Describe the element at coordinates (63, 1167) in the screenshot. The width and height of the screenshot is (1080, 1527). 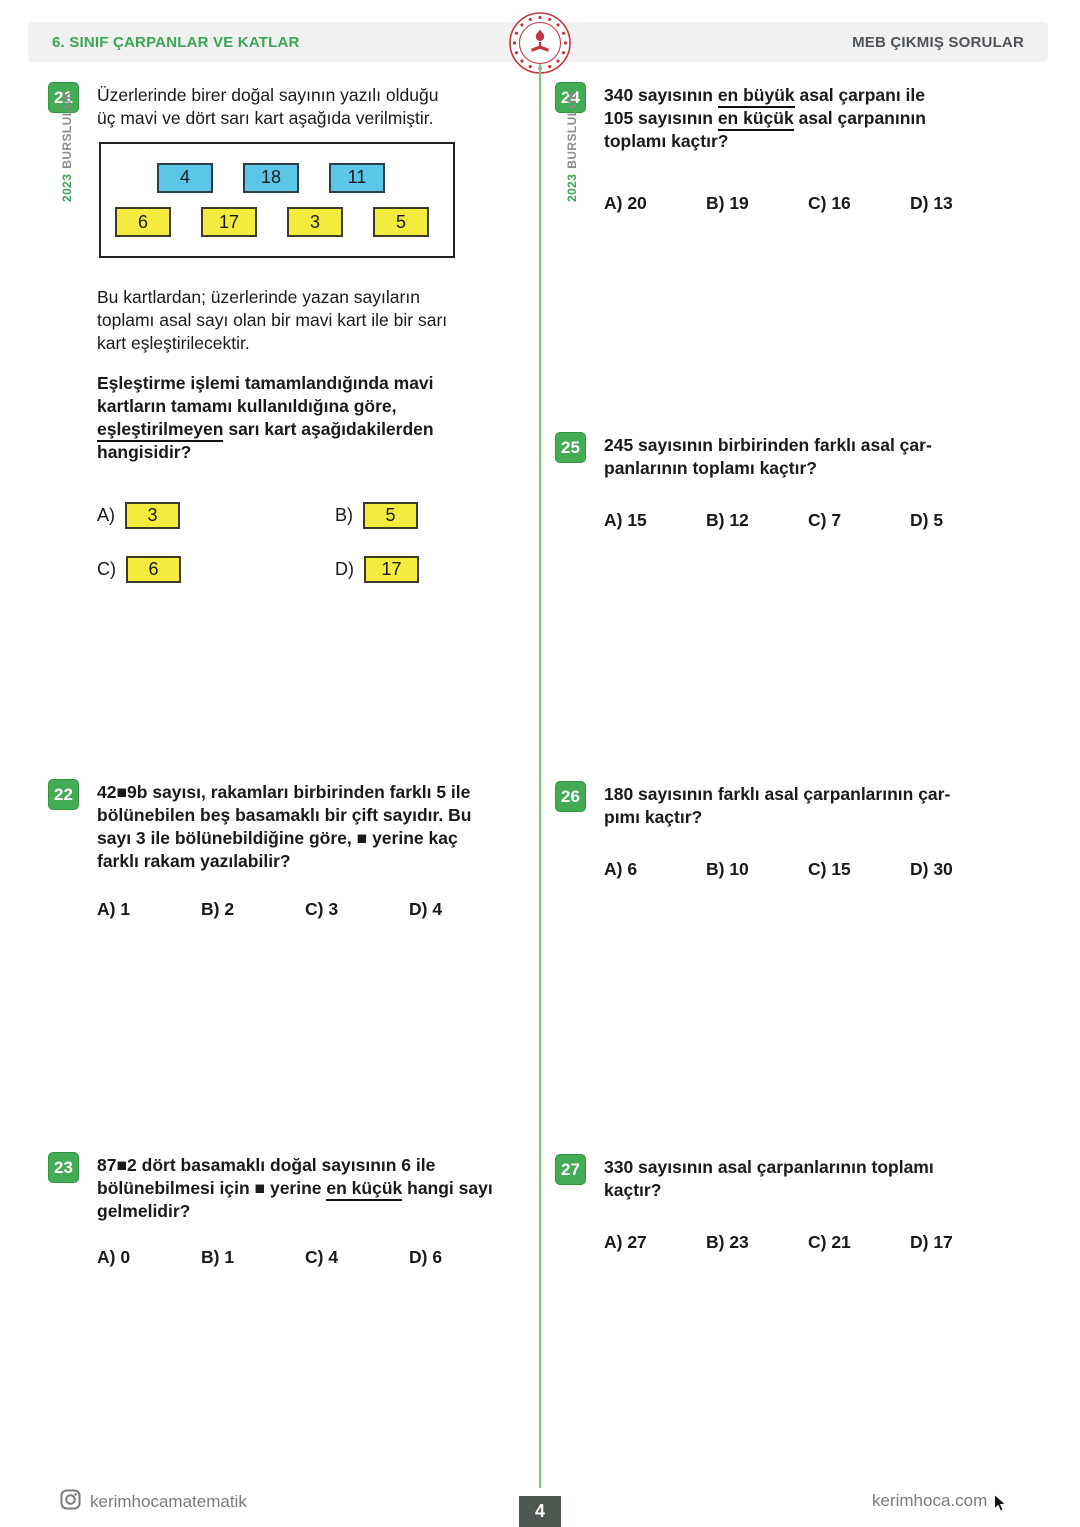
I see `question-23-badge: 23` at that location.